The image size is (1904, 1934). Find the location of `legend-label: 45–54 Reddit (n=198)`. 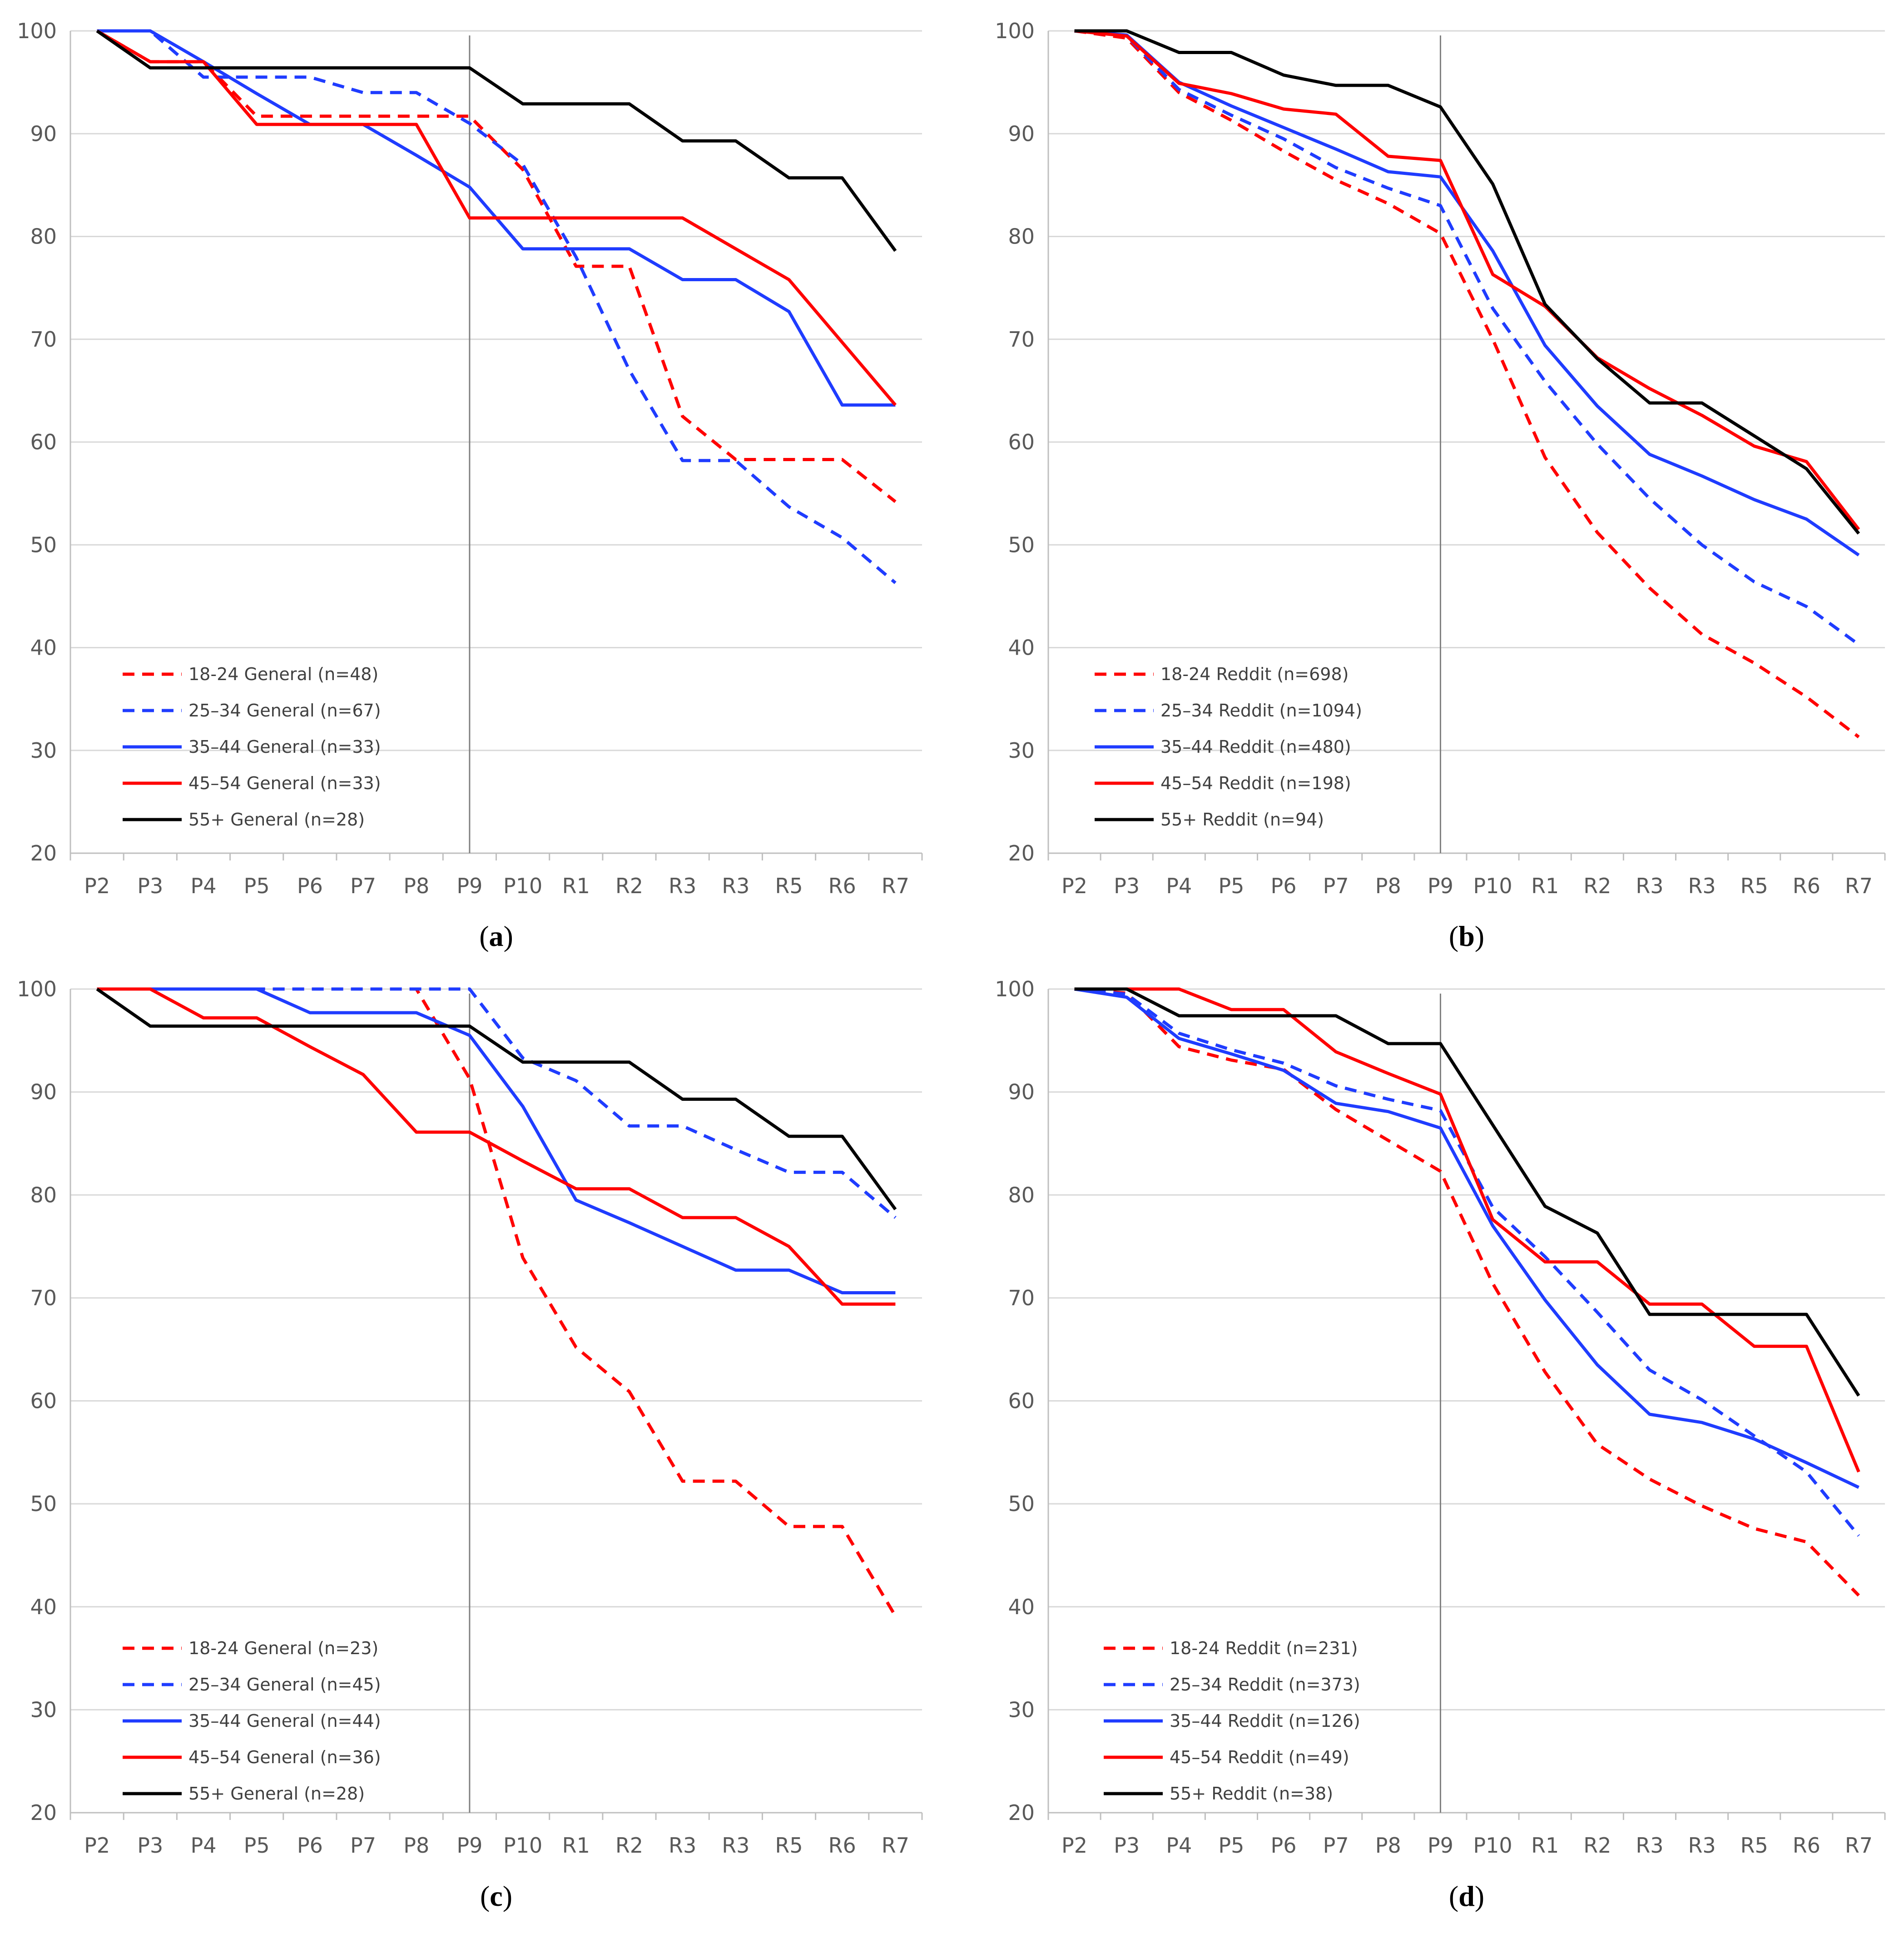

legend-label: 45–54 Reddit (n=198) is located at coordinates (1256, 783).